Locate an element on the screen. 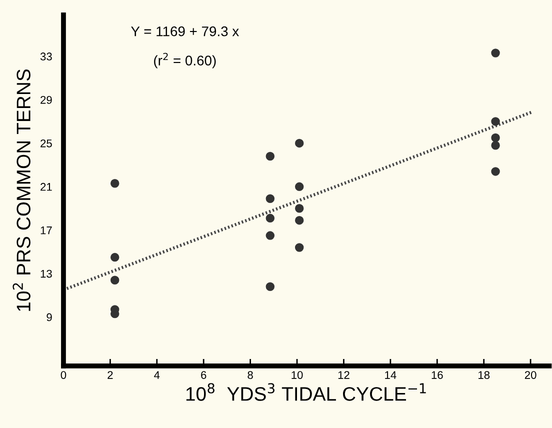 This screenshot has width=552, height=428. x-tick-label: 20 is located at coordinates (530, 375).